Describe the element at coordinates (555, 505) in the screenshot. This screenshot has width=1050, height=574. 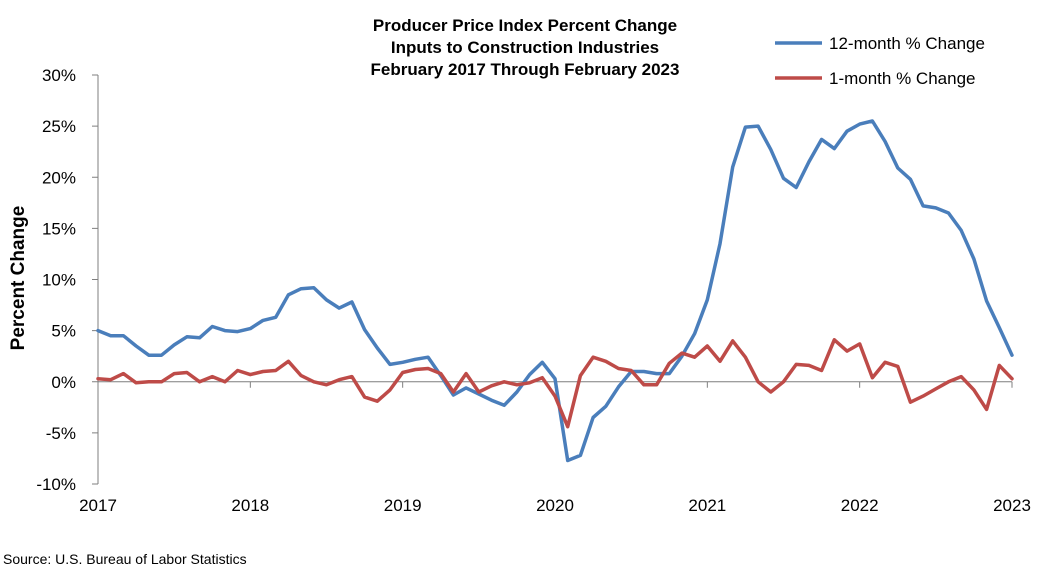
I see `x-tick-label: 2020` at that location.